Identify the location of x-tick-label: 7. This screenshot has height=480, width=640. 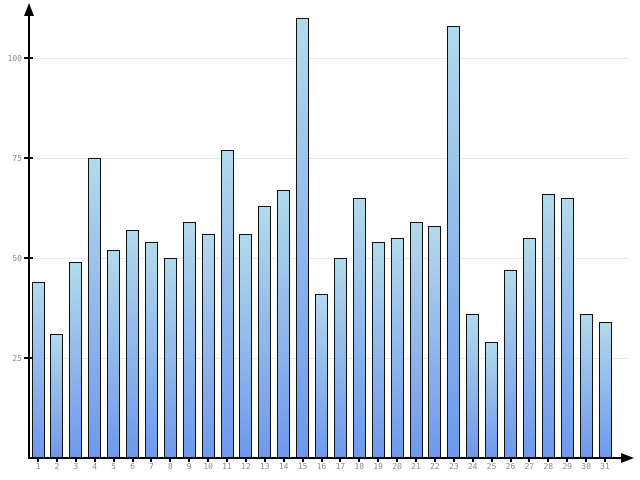
(151, 466).